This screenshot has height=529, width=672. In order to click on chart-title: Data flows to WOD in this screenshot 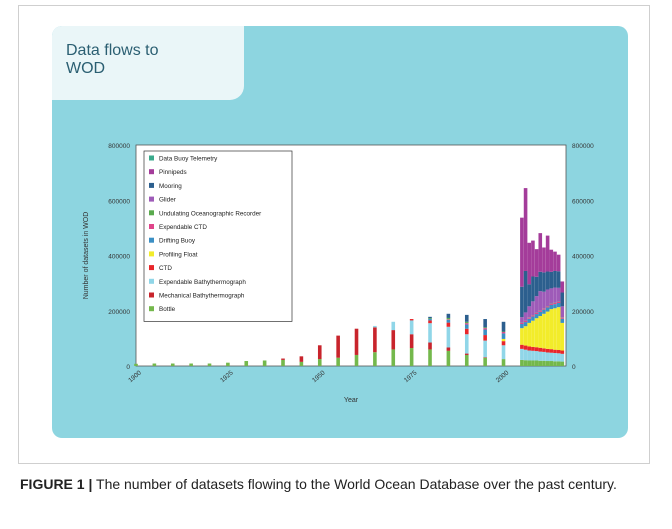, I will do `click(112, 59)`.